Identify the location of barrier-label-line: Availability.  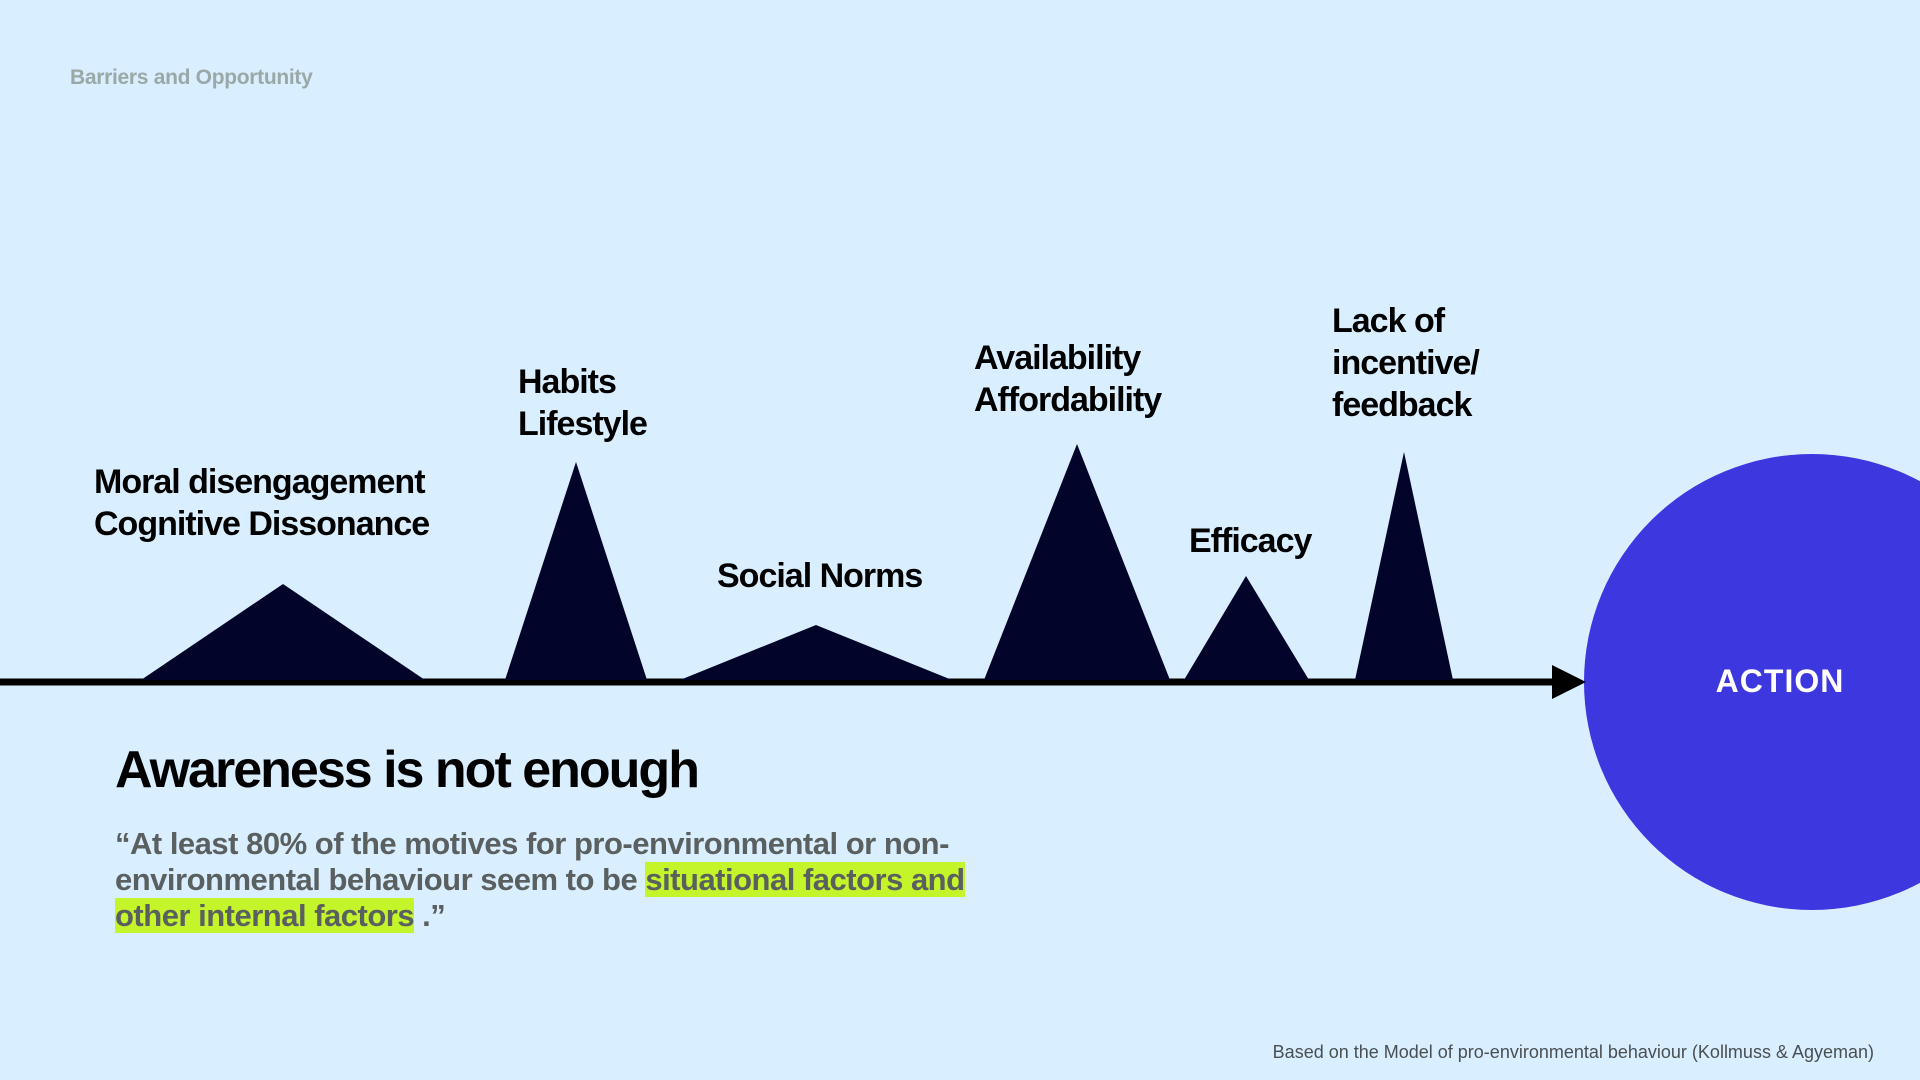
(1057, 358).